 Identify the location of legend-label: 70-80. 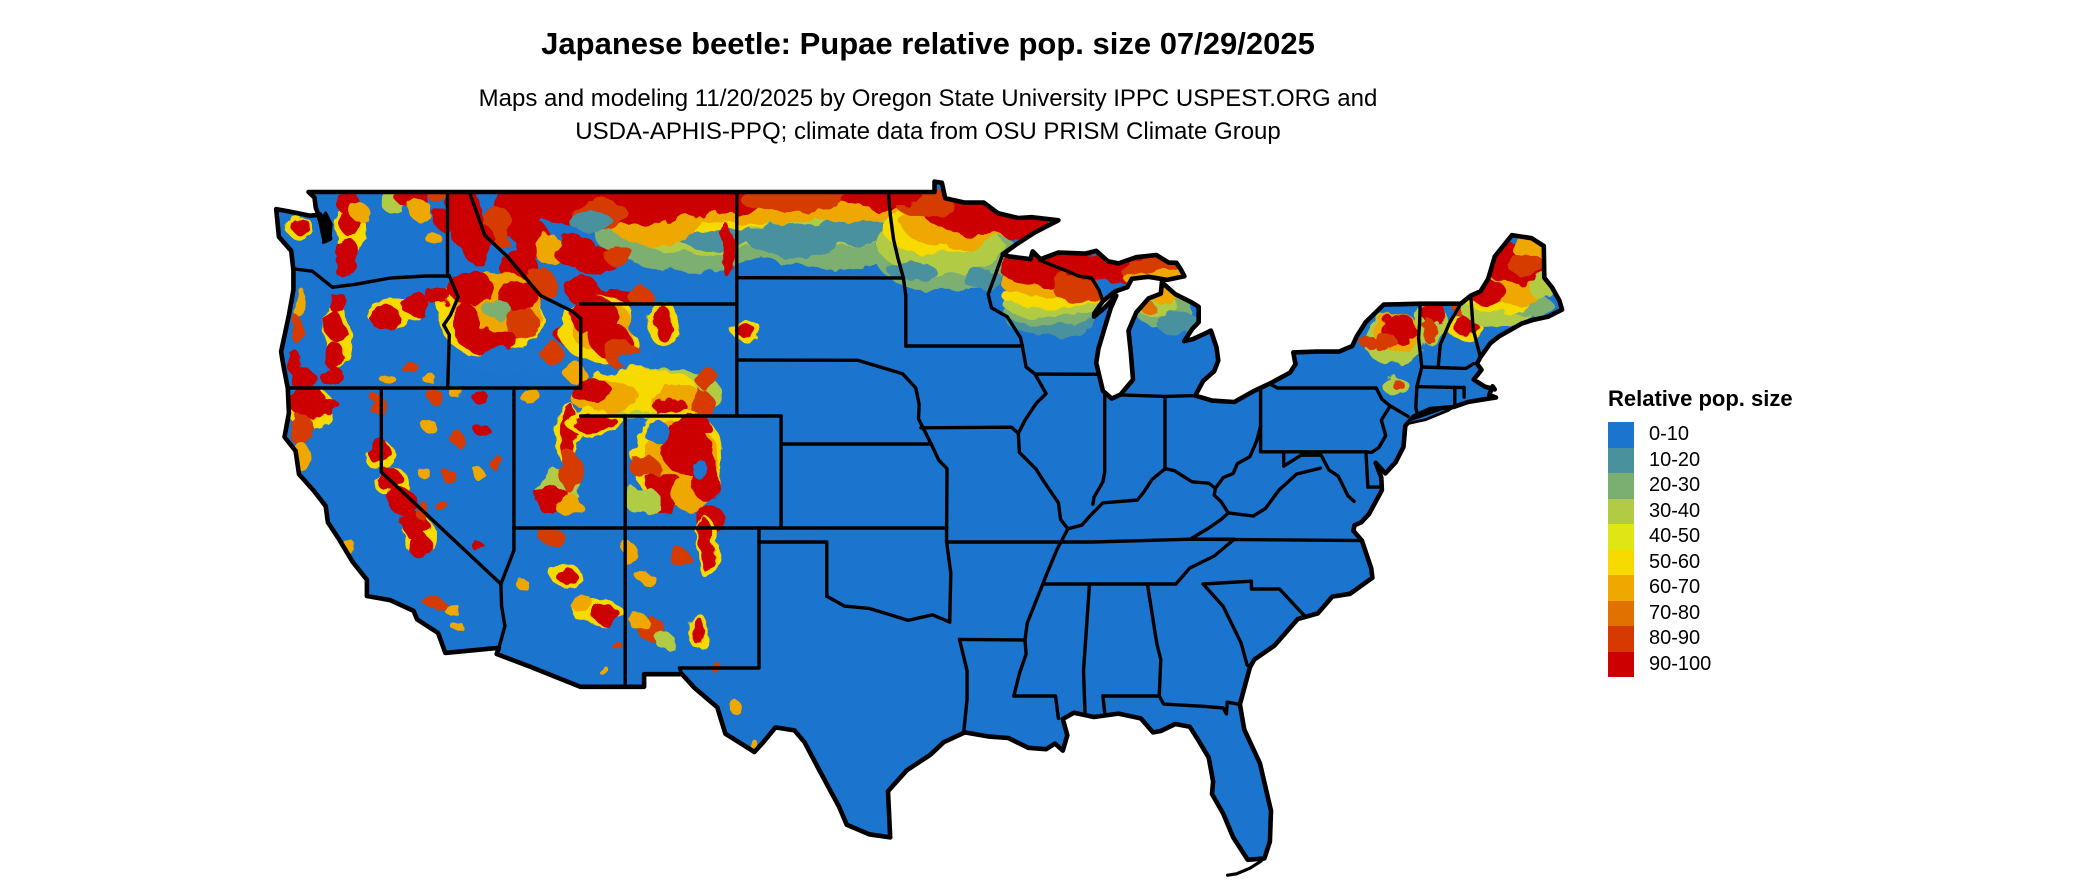
(1675, 612).